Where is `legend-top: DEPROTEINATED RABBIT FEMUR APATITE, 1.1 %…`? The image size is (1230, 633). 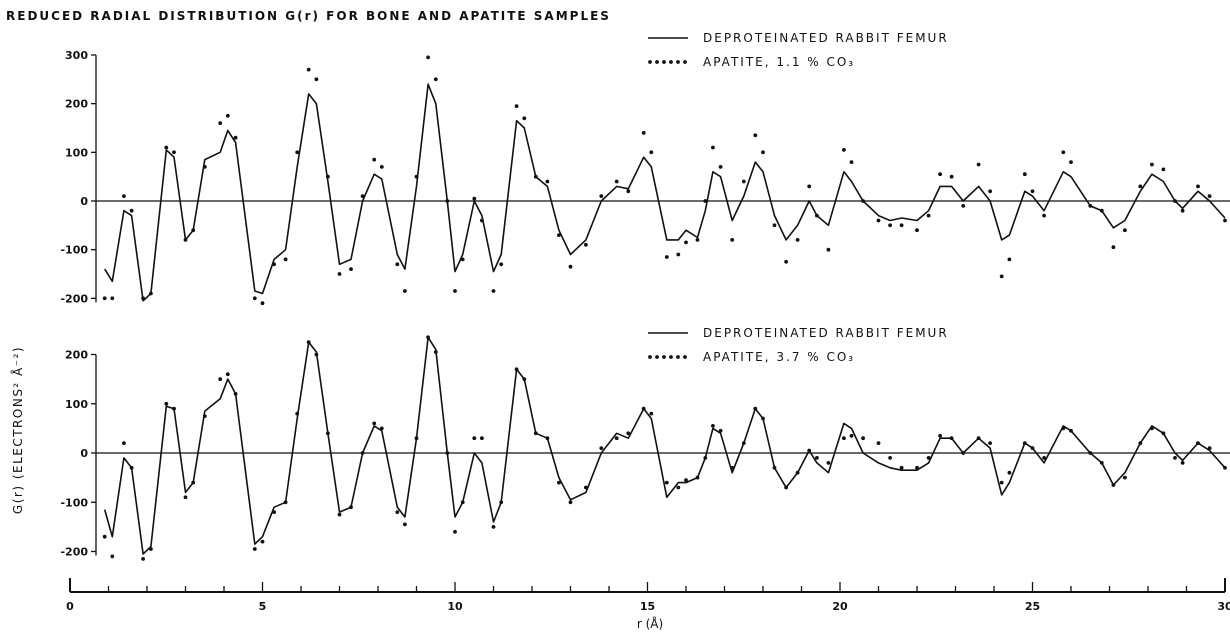
legend-top: DEPROTEINATED RABBIT FEMUR APATITE, 1.1 %… is located at coordinates (798, 50).